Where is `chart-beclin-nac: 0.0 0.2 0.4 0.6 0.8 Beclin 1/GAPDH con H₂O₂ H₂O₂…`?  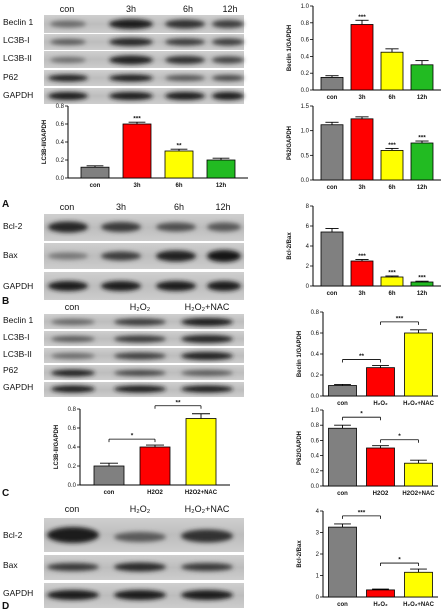
chart-beclin-nac: 0.0 0.2 0.4 0.6 0.8 Beclin 1/GAPDH con H₂O₂ H₂O₂… is located at coordinates (367, 358).